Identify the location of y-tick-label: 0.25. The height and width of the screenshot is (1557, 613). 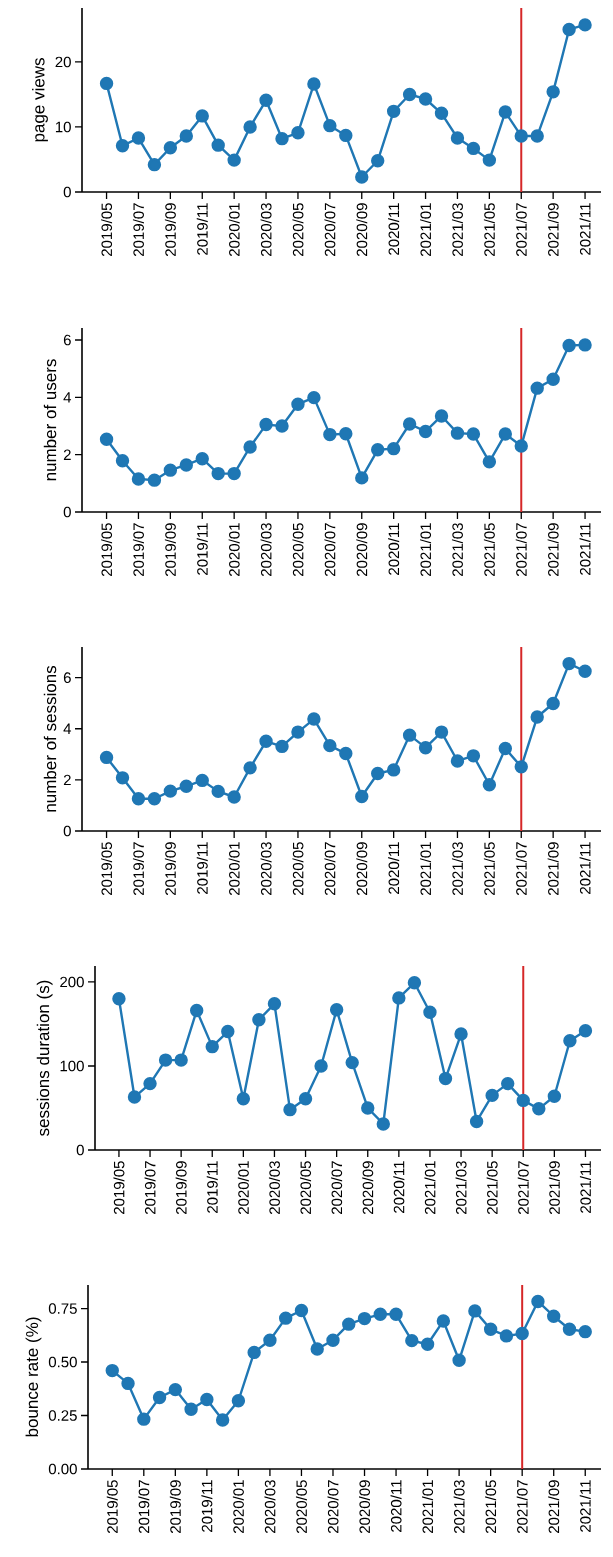
(62, 1415).